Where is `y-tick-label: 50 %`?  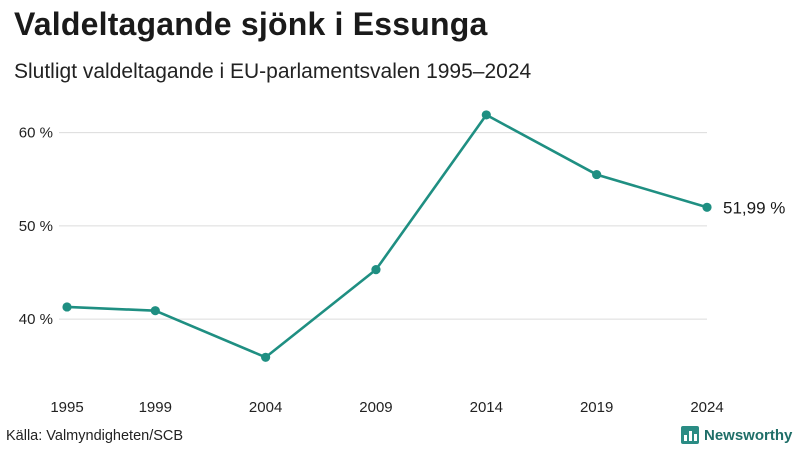 y-tick-label: 50 % is located at coordinates (36, 226).